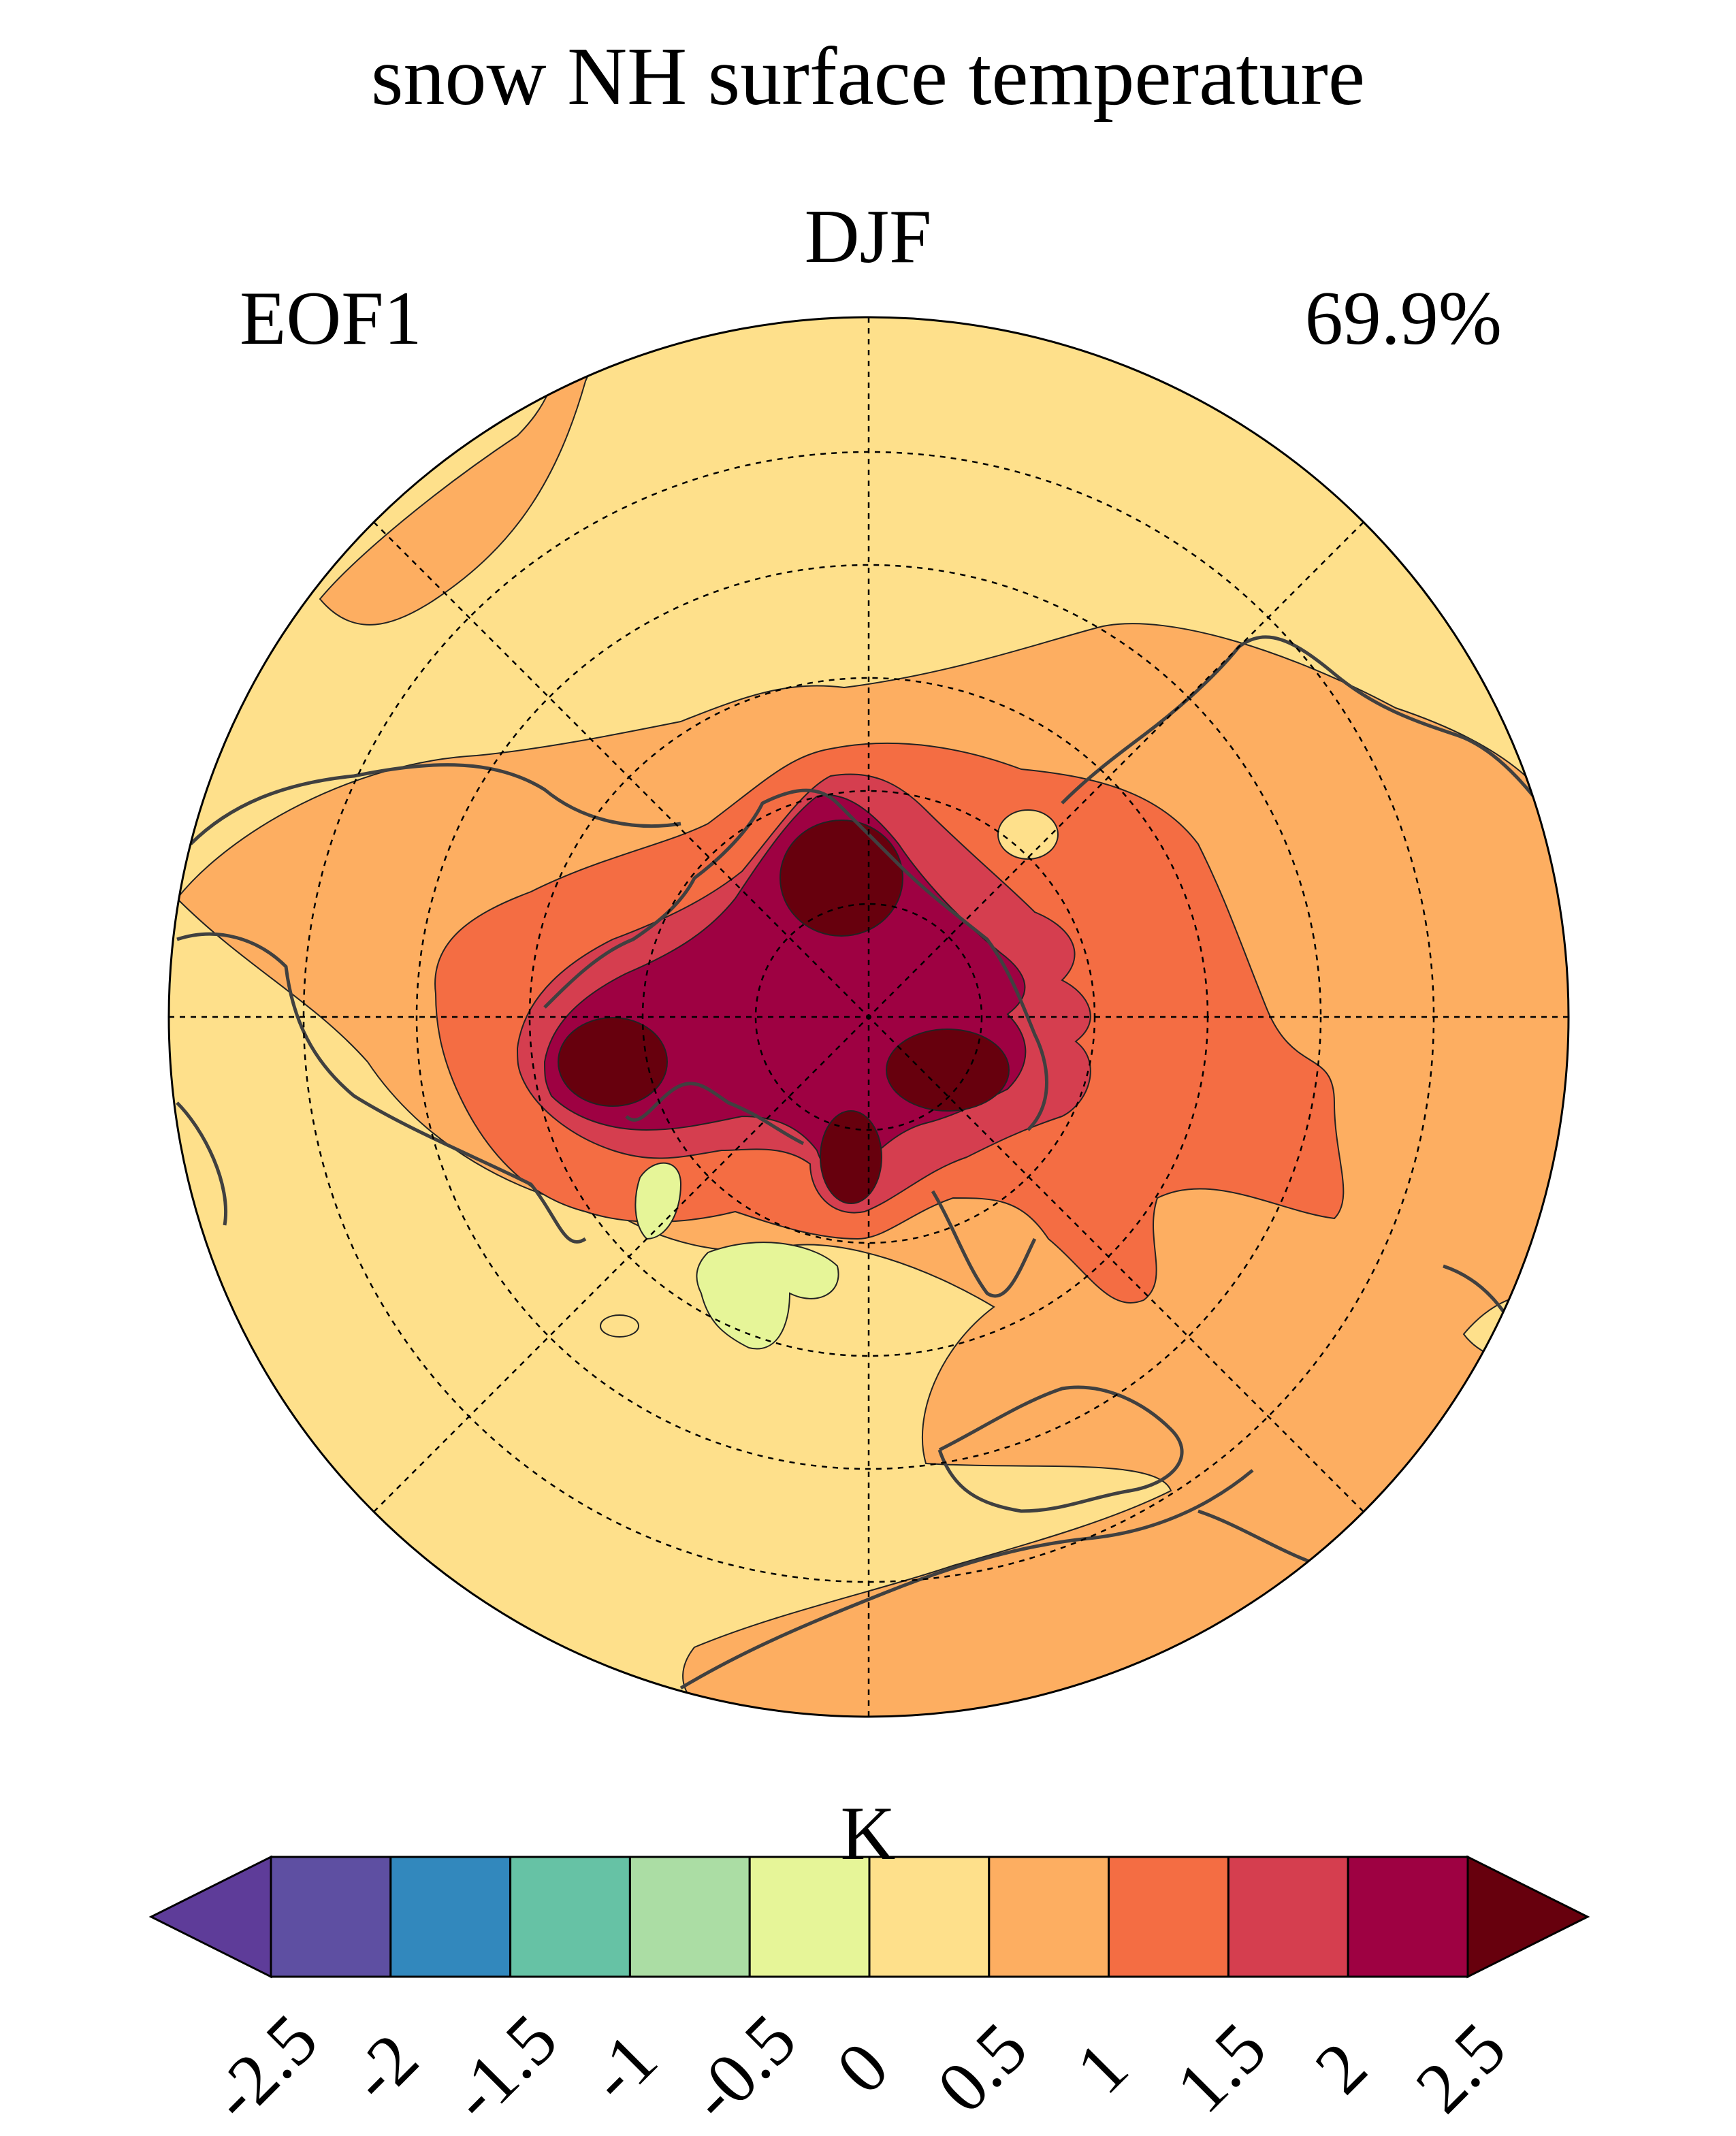  Describe the element at coordinates (1528, 1917) in the screenshot. I see `colorbar-extend-high` at that location.